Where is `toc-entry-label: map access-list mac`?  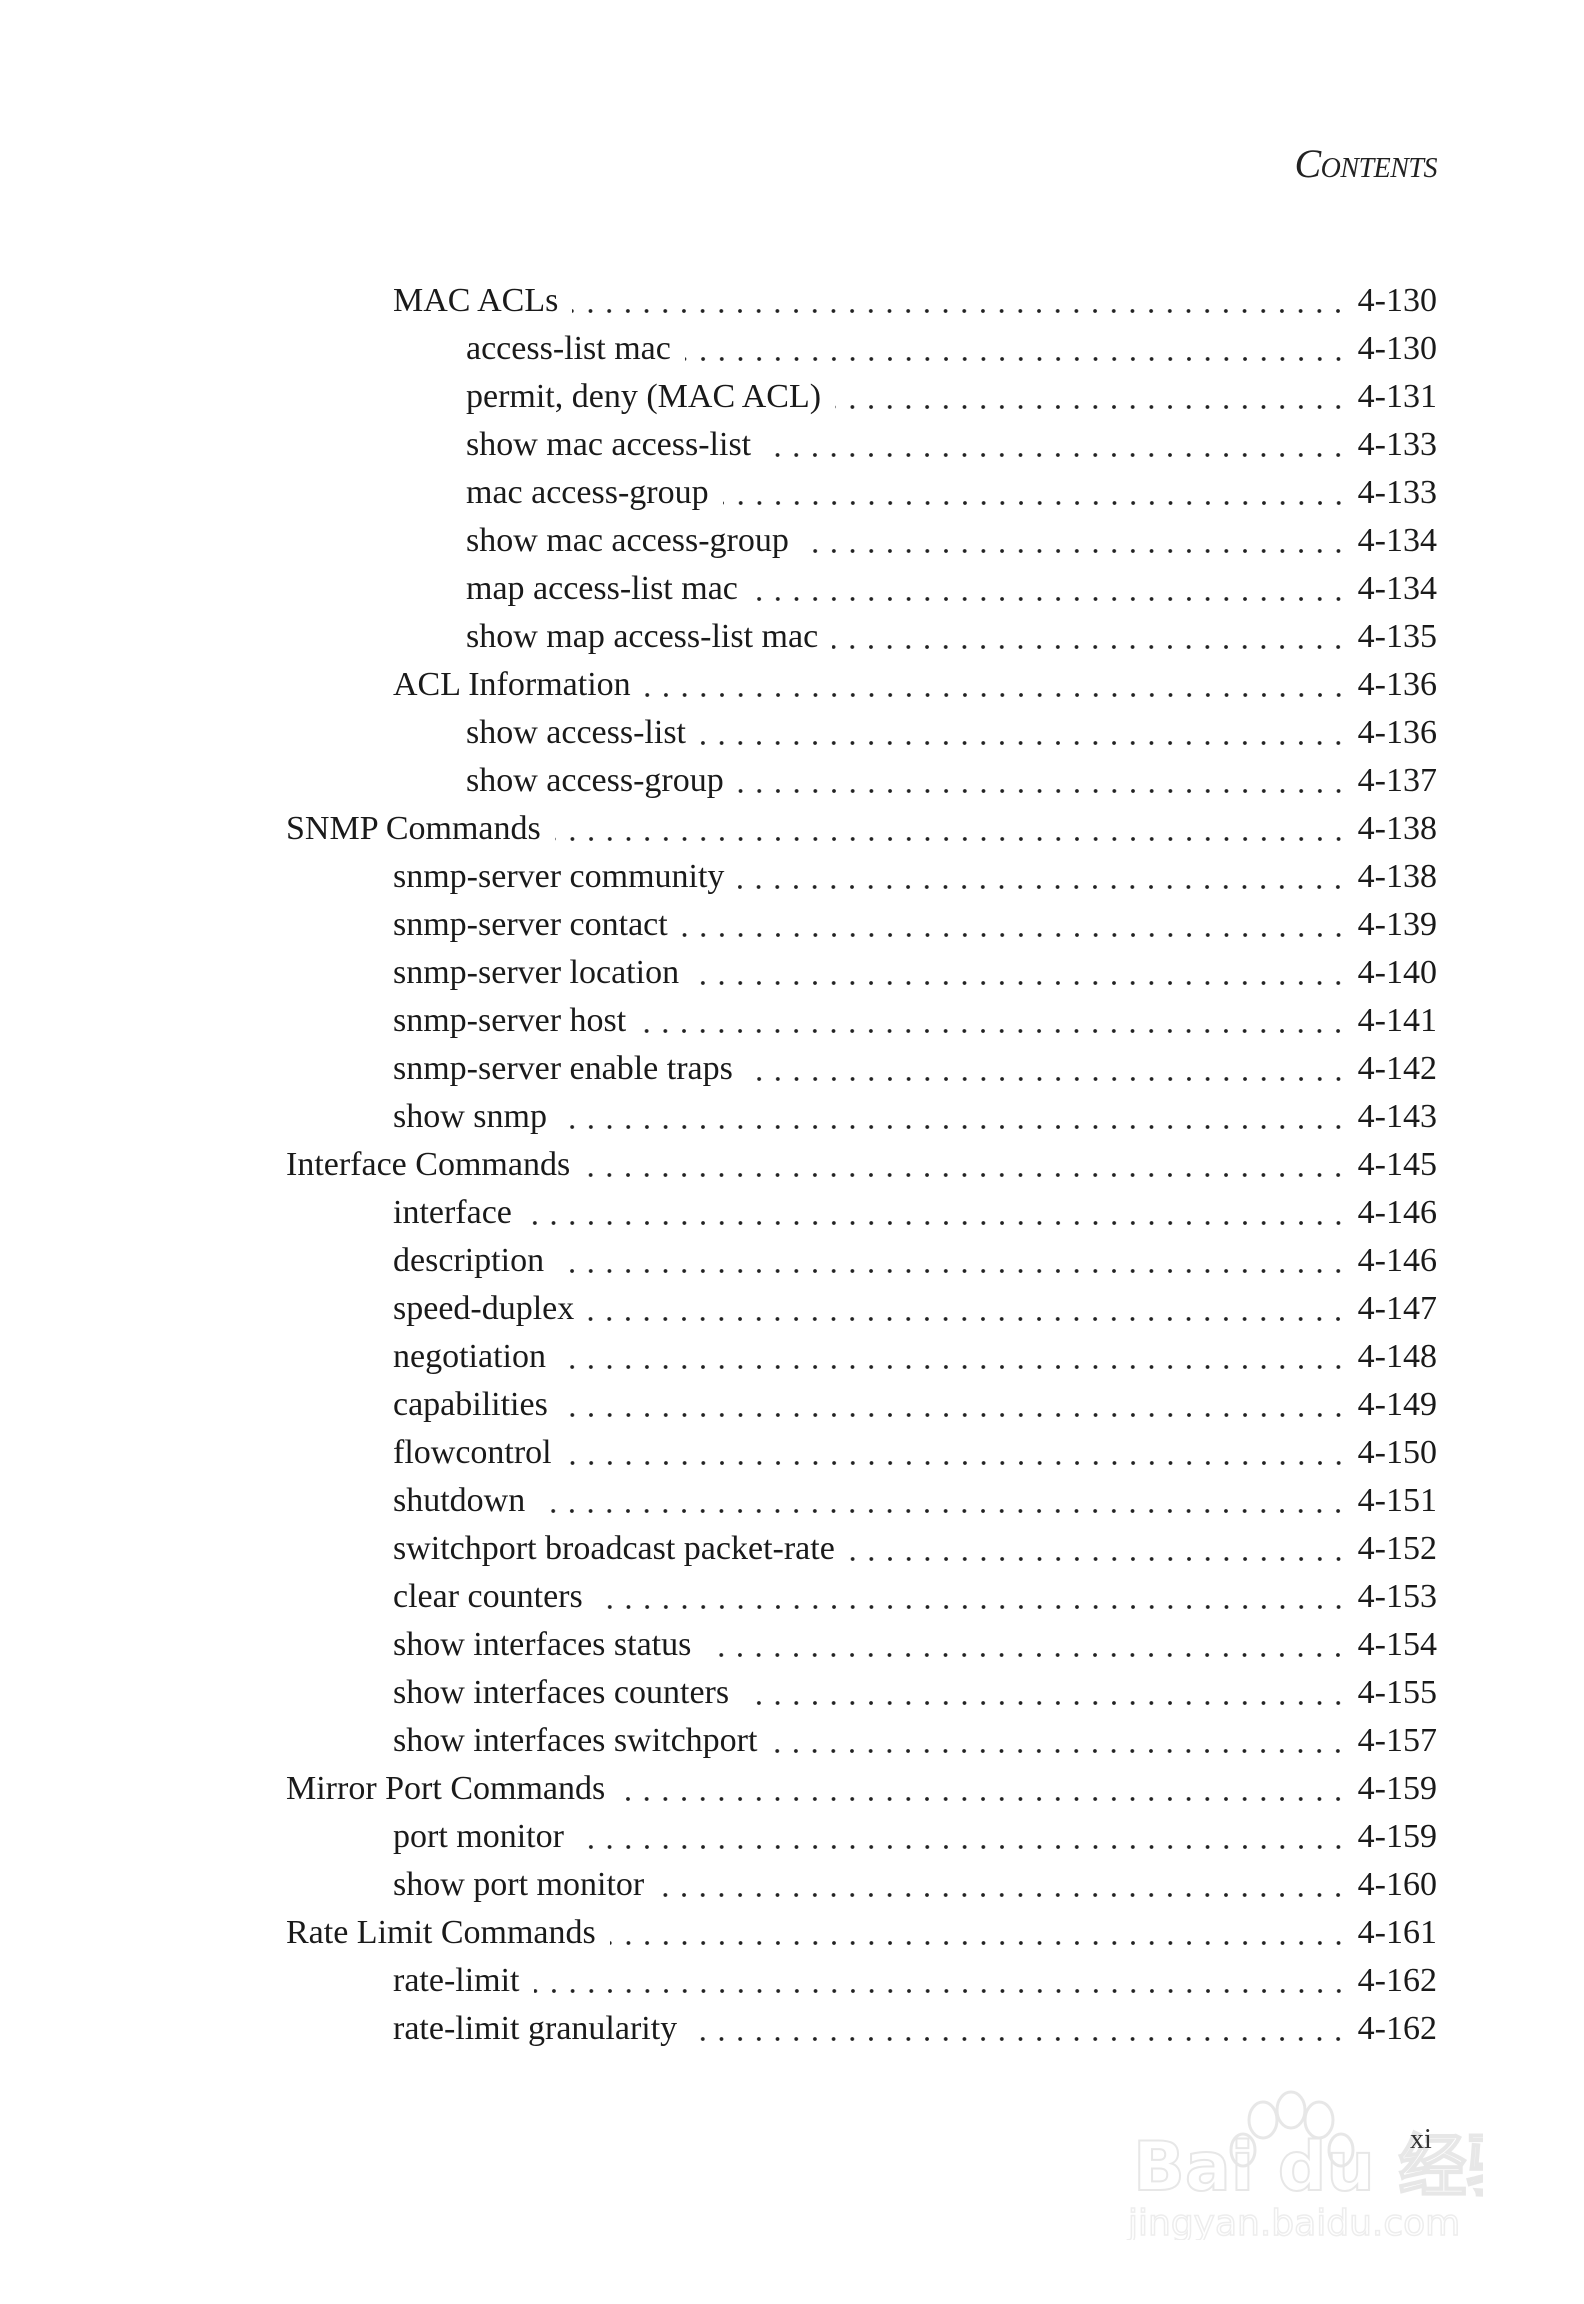 toc-entry-label: map access-list mac is located at coordinates (602, 588).